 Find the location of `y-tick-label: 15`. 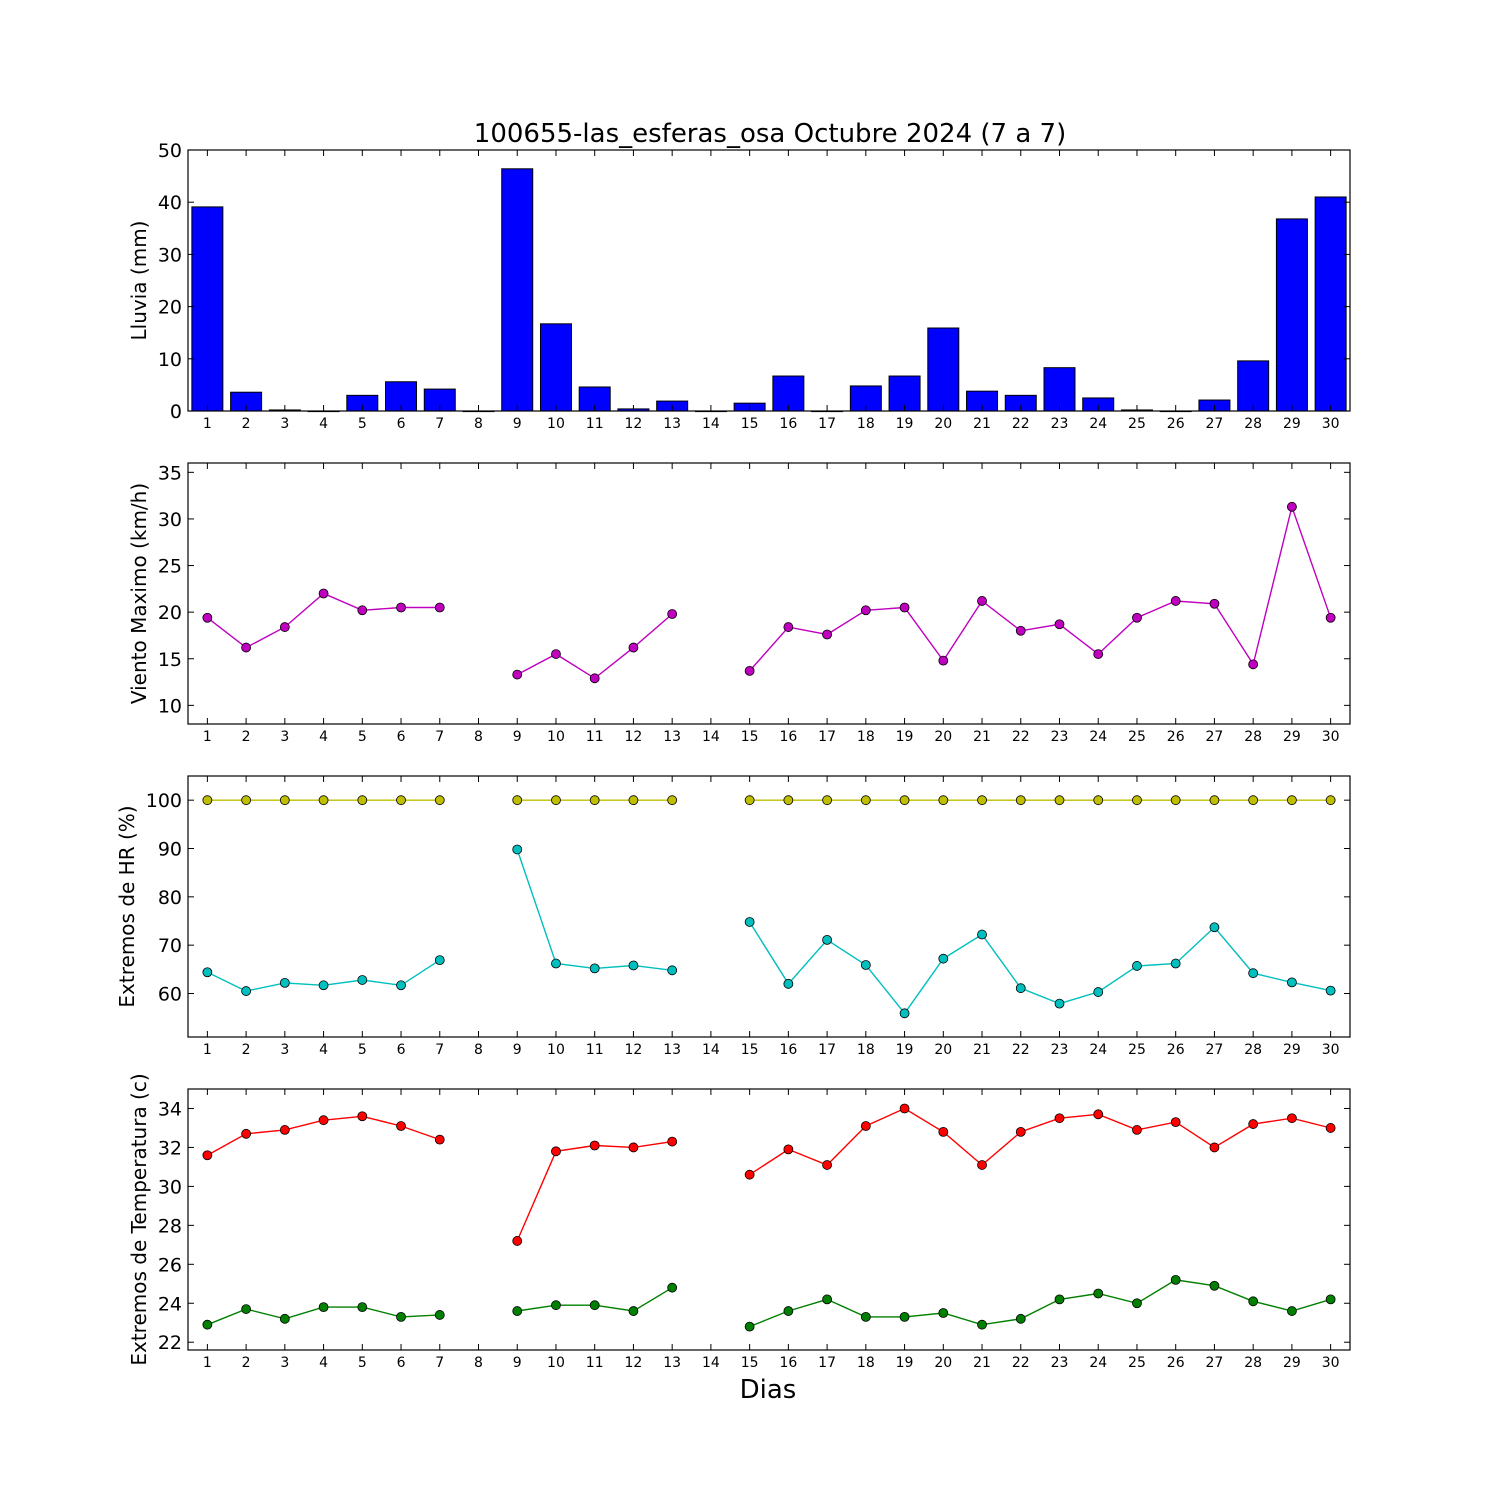

y-tick-label: 15 is located at coordinates (170, 660).